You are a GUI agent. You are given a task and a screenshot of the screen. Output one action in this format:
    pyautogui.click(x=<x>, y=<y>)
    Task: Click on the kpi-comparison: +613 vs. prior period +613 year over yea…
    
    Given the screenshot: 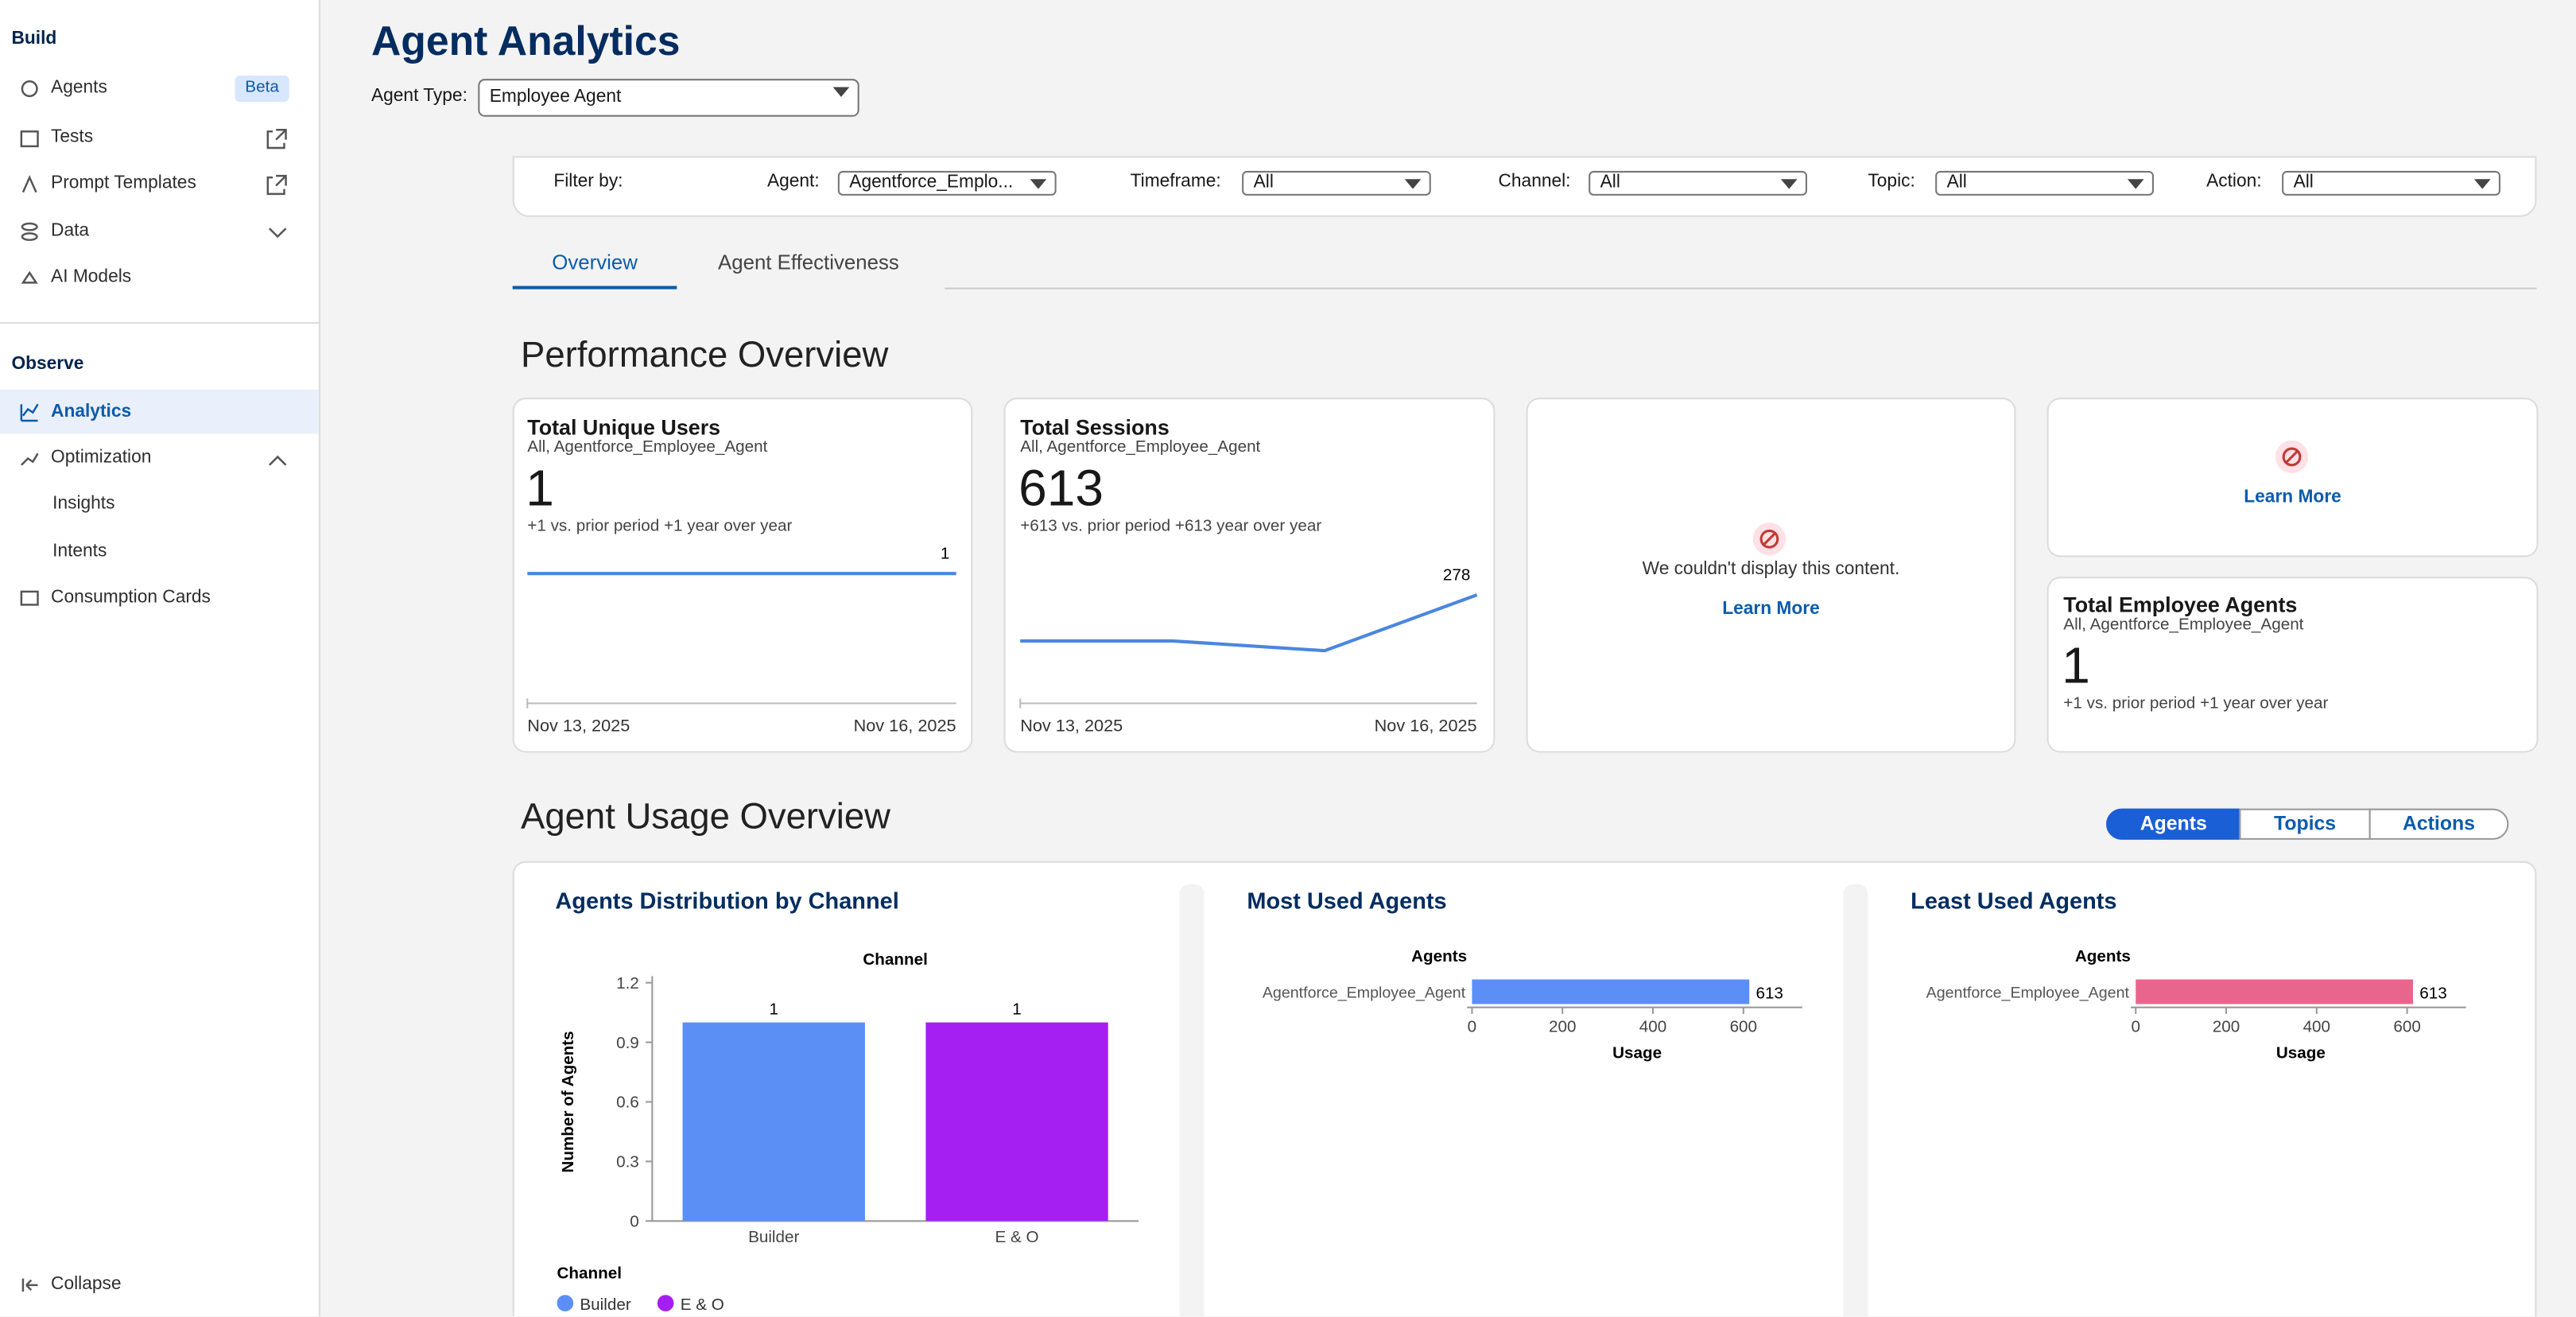 What is the action you would take?
    pyautogui.click(x=1171, y=526)
    